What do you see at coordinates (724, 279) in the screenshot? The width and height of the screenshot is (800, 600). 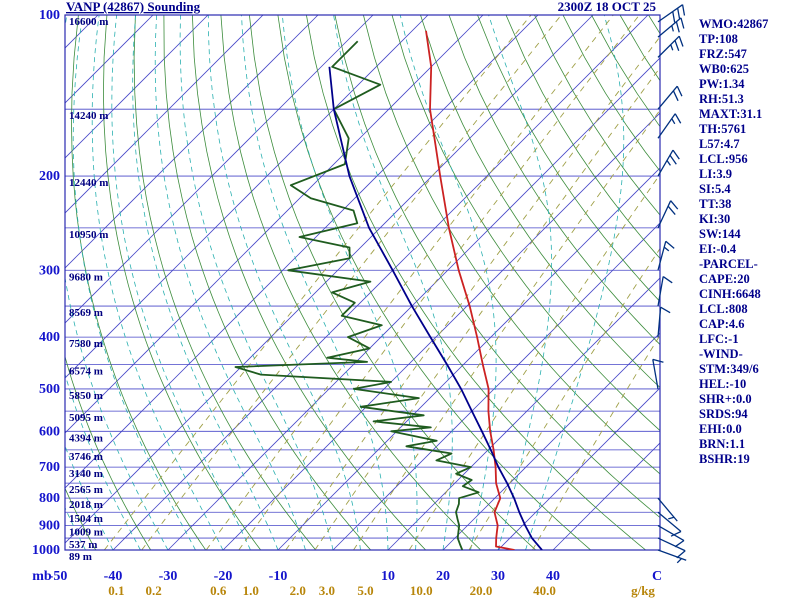 I see `index-line: CAPE:20` at bounding box center [724, 279].